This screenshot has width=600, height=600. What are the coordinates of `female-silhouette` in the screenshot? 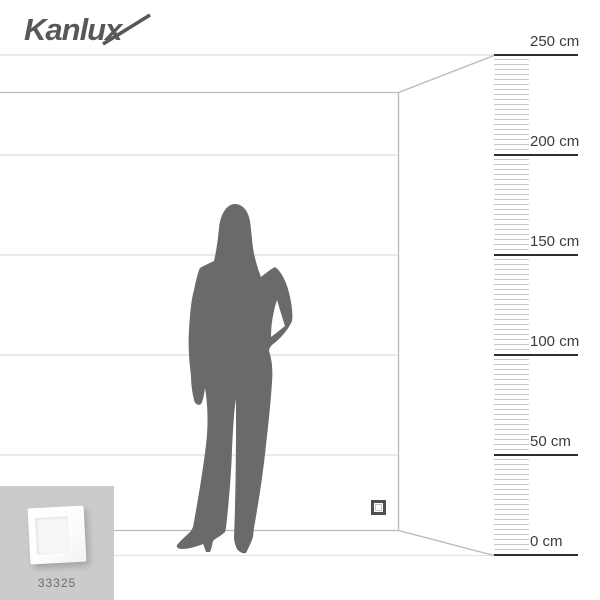 It's located at (234, 379).